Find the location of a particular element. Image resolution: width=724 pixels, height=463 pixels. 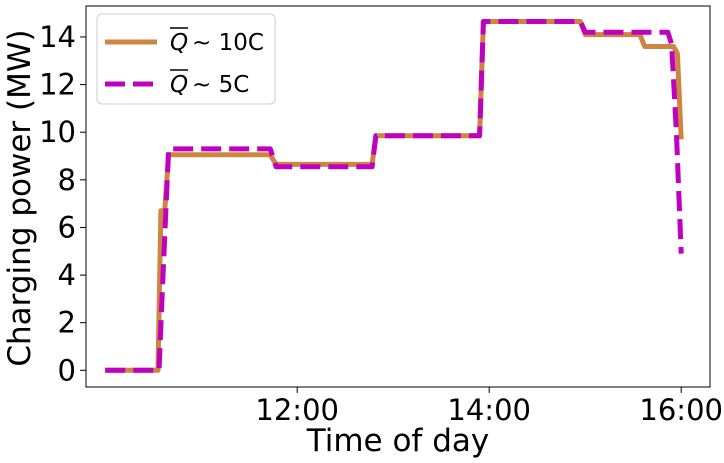

legend-label-2: ~ 5C is located at coordinates (220, 85).